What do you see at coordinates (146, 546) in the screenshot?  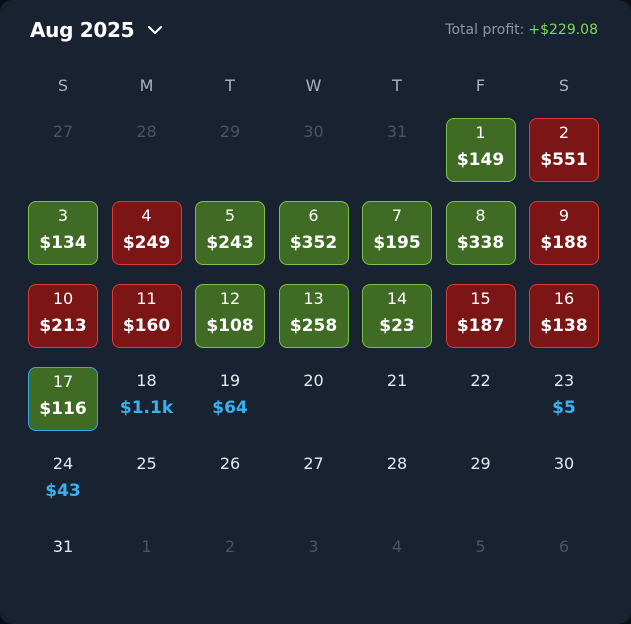 I see `day-number: 1` at bounding box center [146, 546].